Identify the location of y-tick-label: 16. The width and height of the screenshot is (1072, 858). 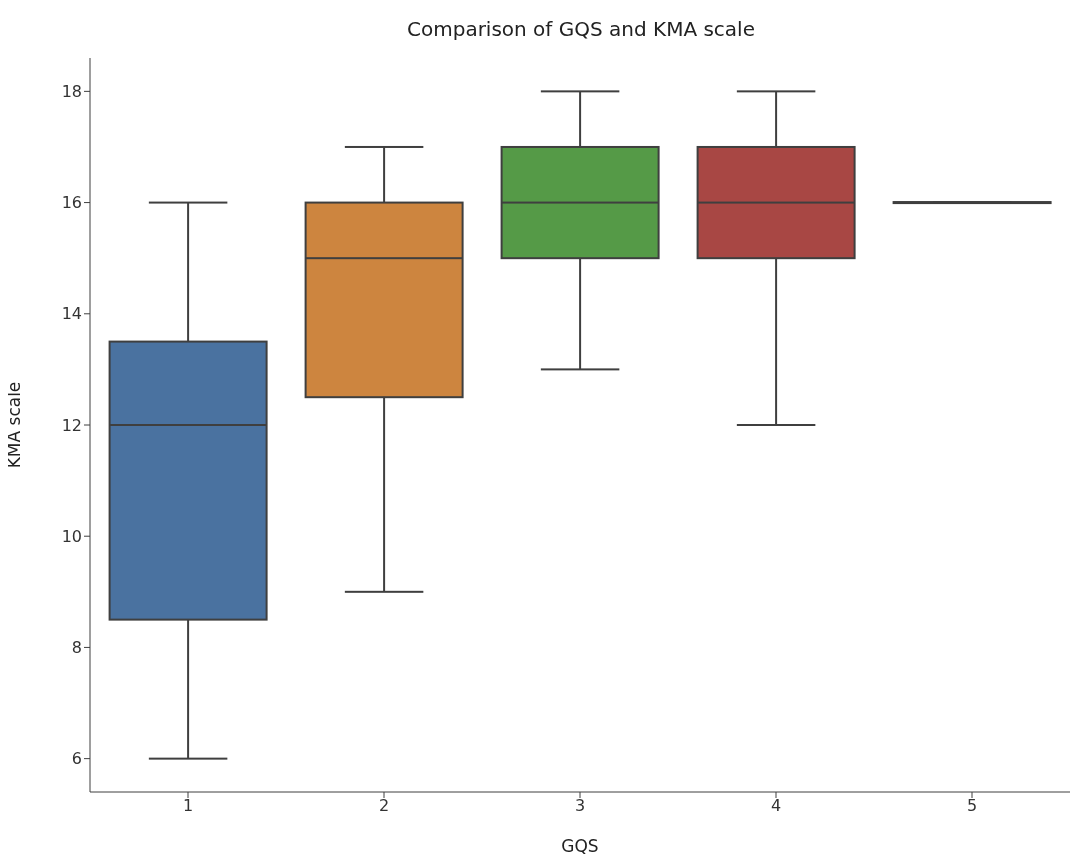
(71, 203).